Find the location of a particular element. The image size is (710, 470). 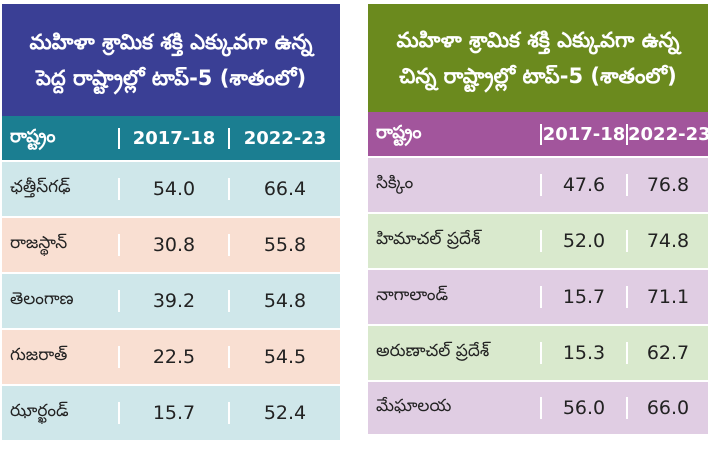

value-2017-18: 30.8 is located at coordinates (173, 245).